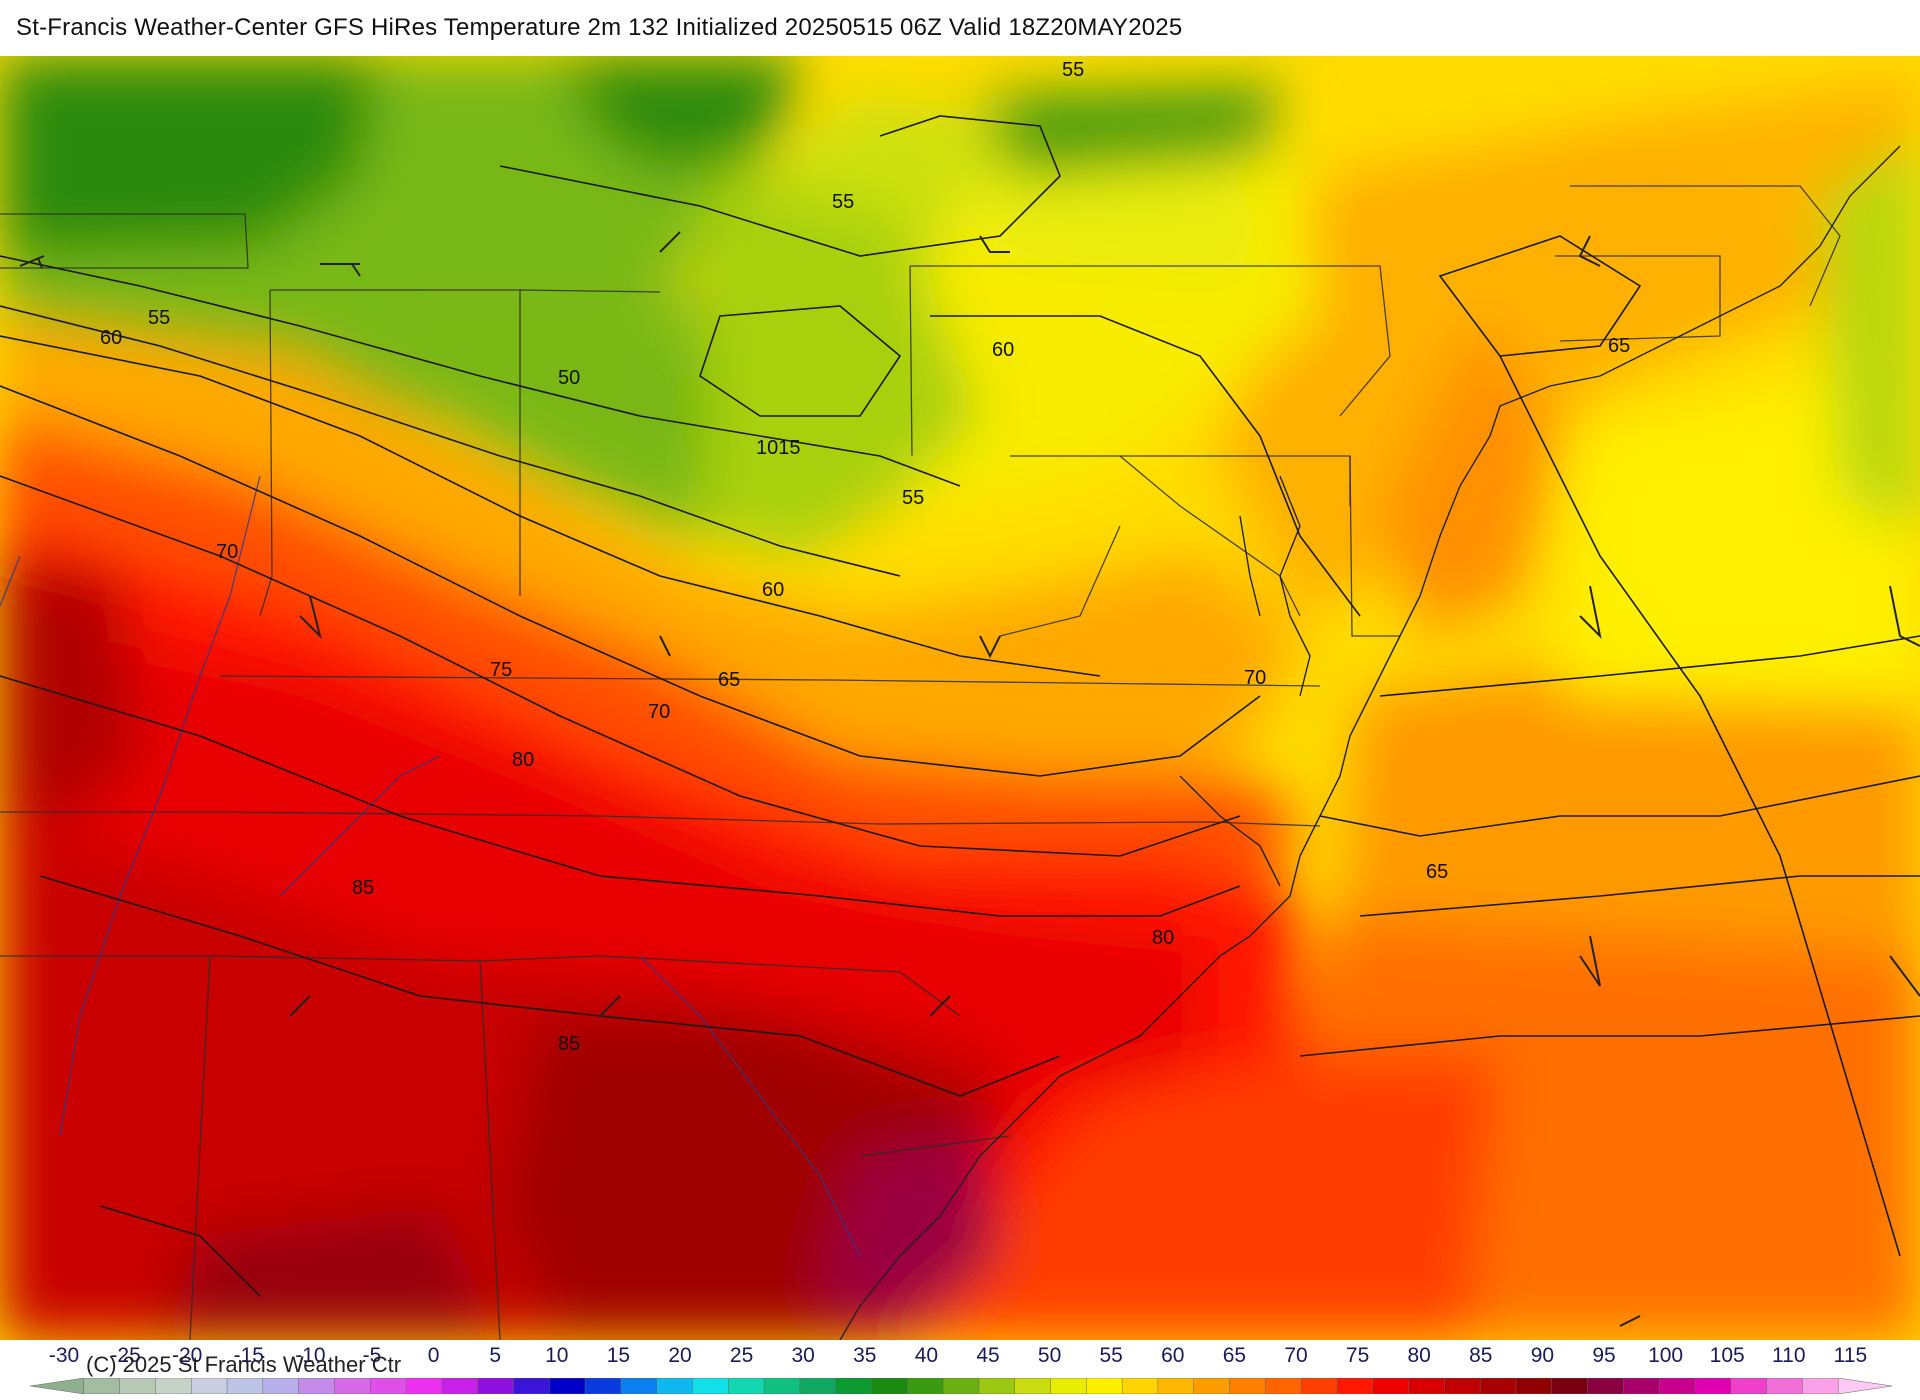 This screenshot has width=1920, height=1400. I want to click on colorbar-tick-label: -10, so click(310, 1355).